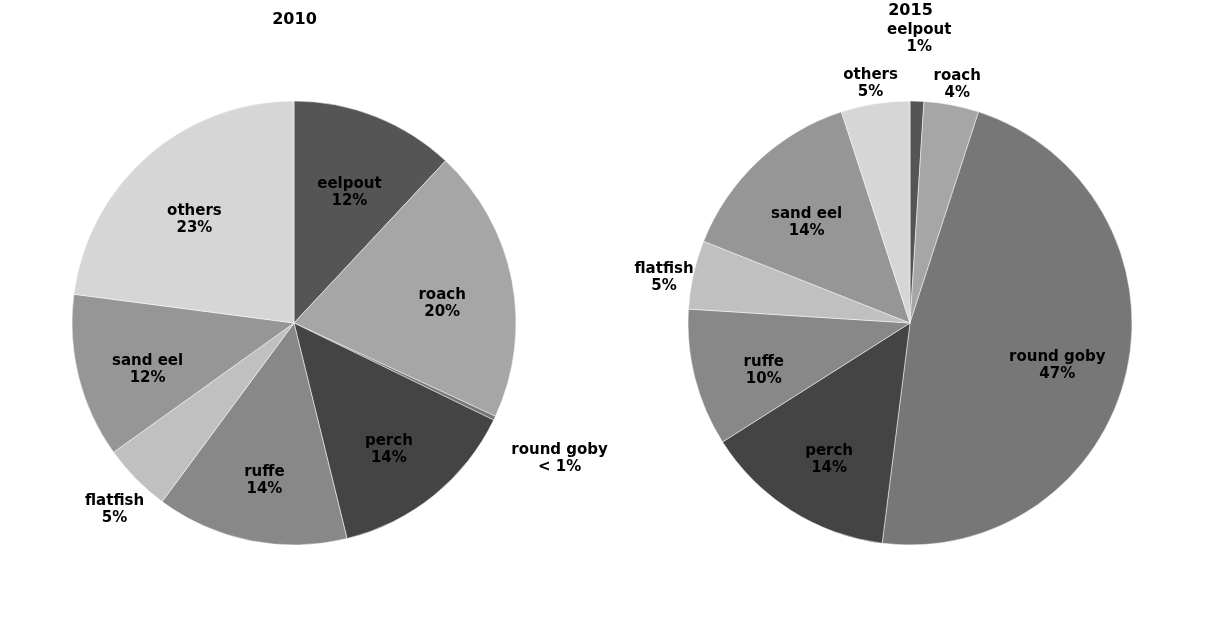 Image resolution: width=1222 pixels, height=628 pixels. I want to click on chart-title: 2015, so click(910, 10).